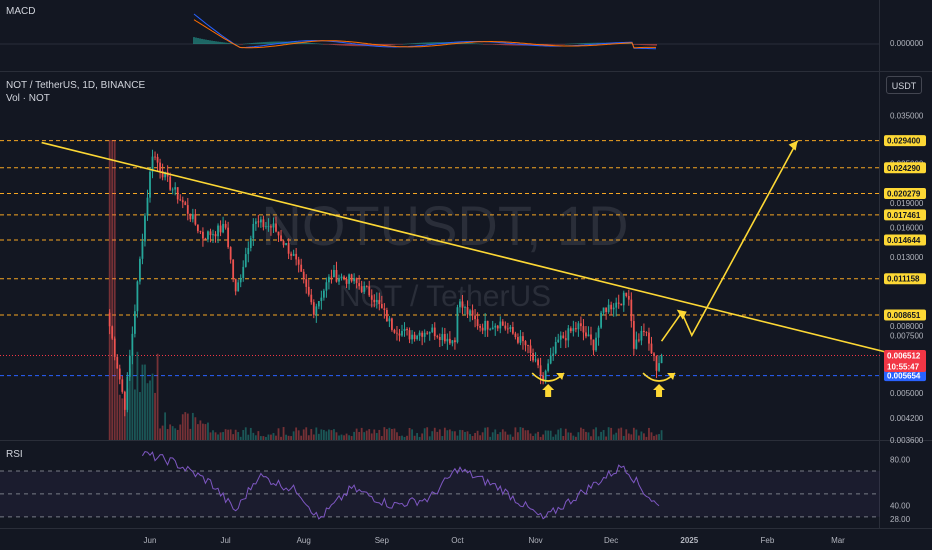  Describe the element at coordinates (75, 85) in the screenshot. I see `symbol-legend: NOT / TetherUS, 1D, BINANCE` at that location.